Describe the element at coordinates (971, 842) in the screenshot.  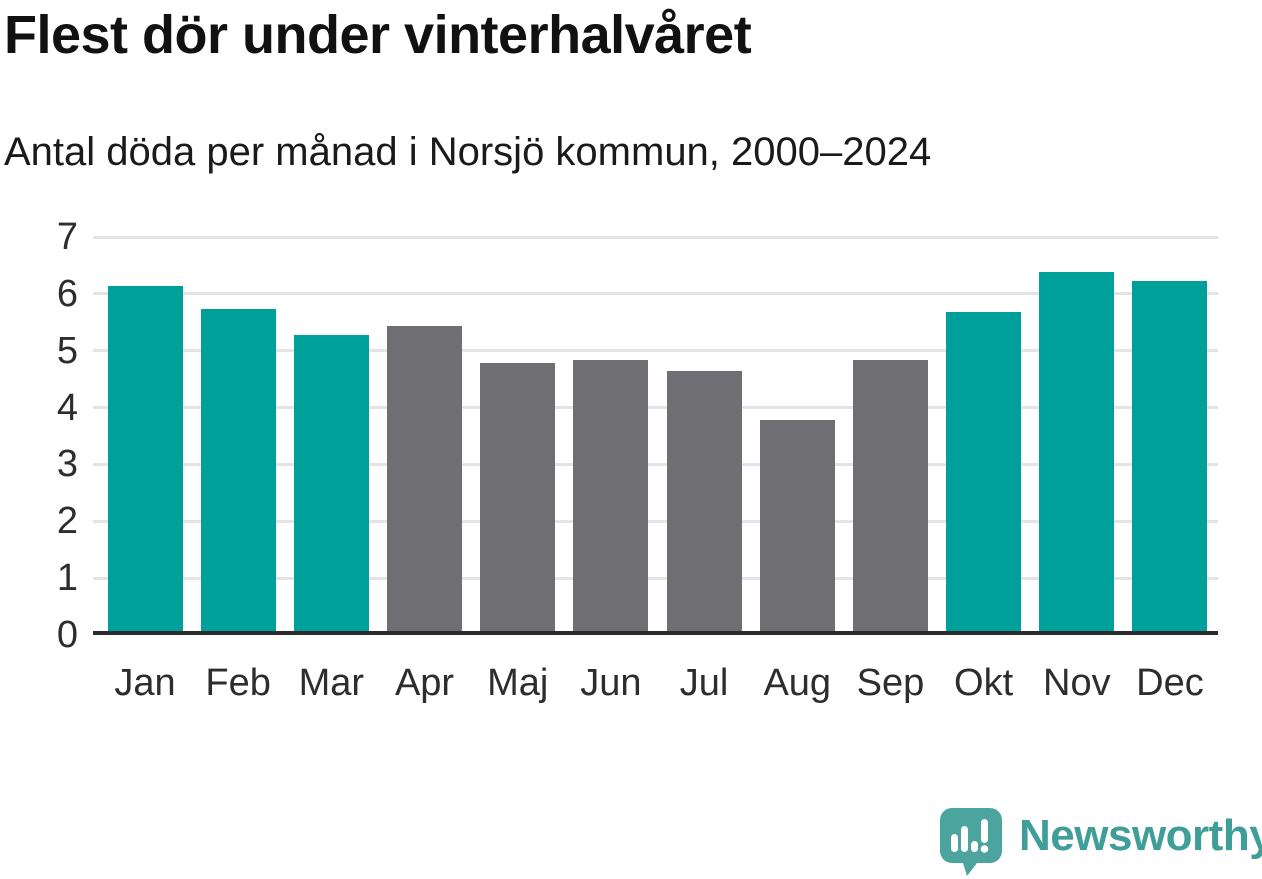
I see `newsworthy-speech-bubble-barchart-icon` at that location.